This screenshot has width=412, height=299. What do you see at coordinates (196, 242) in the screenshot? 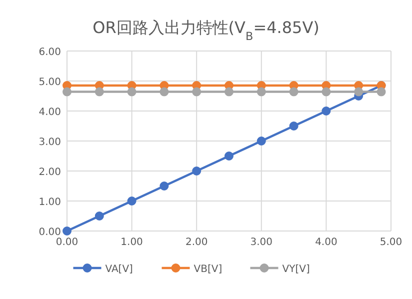
I see `x-tick-label: 2.00` at bounding box center [196, 242].